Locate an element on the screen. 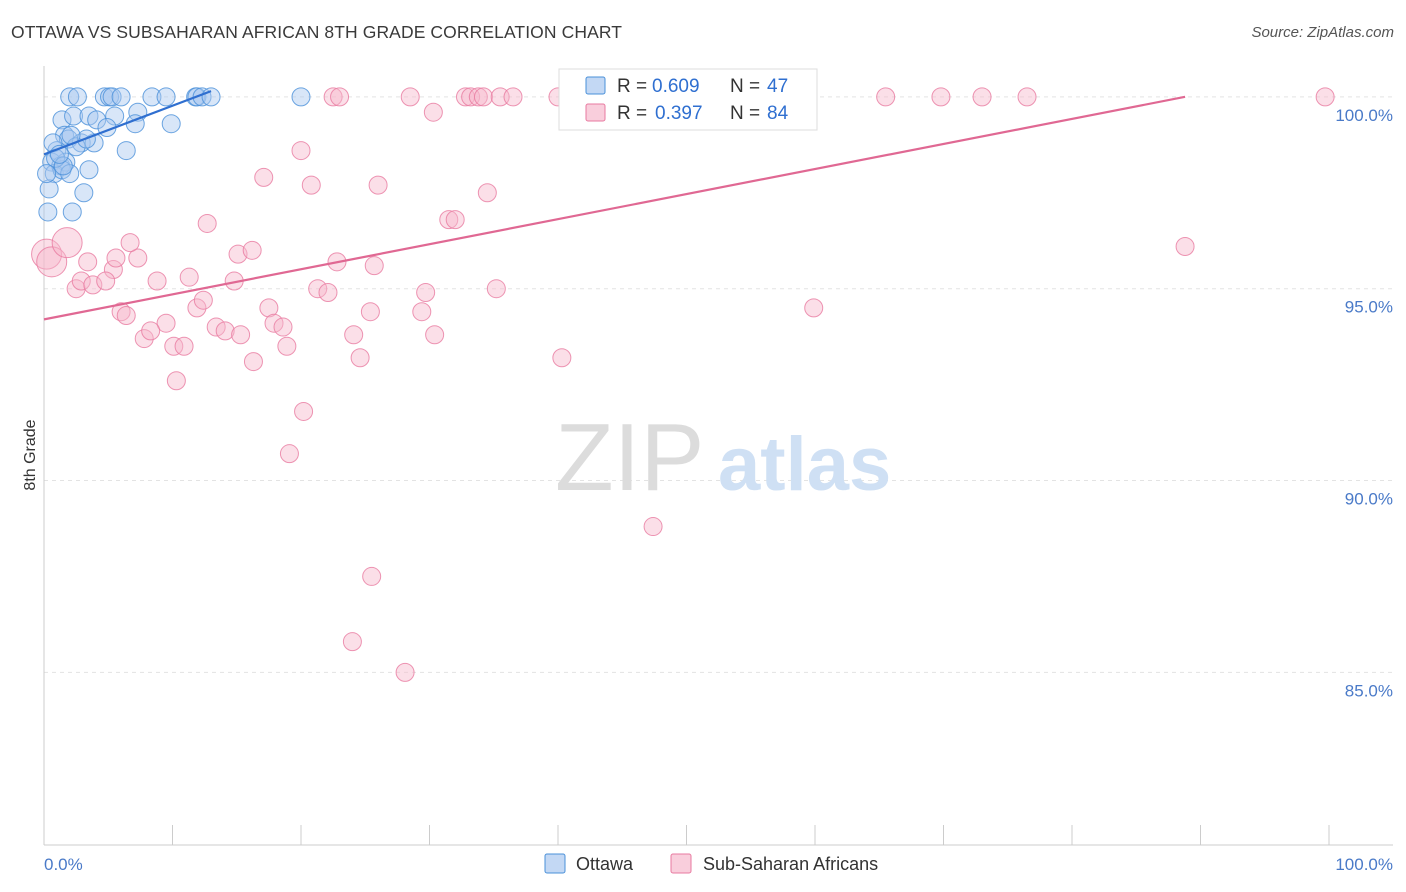  y-tick-label-1: 95.0% is located at coordinates (1369, 307).